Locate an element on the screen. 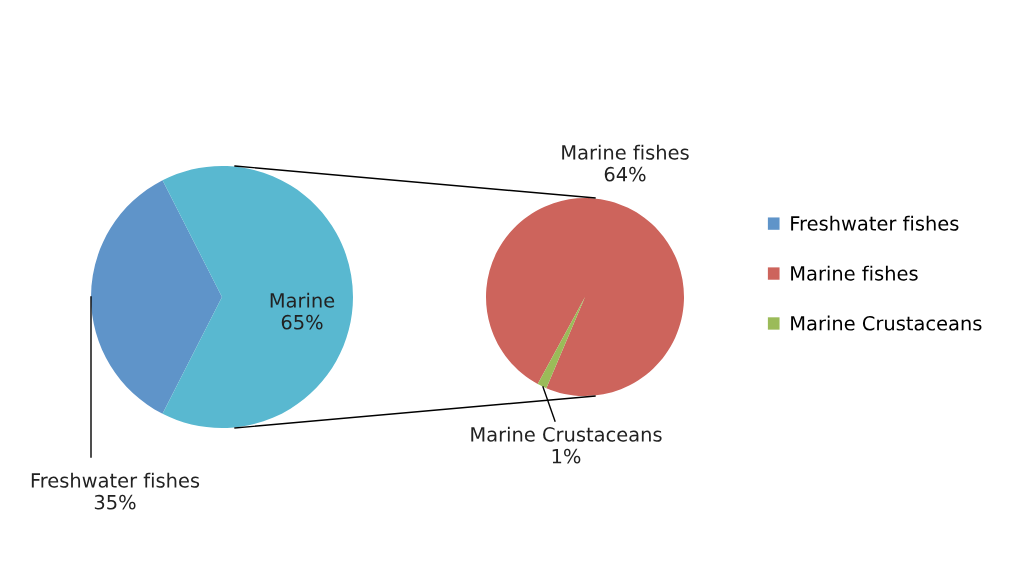 This screenshot has height=573, width=1035. data-label: 1% is located at coordinates (566, 456).